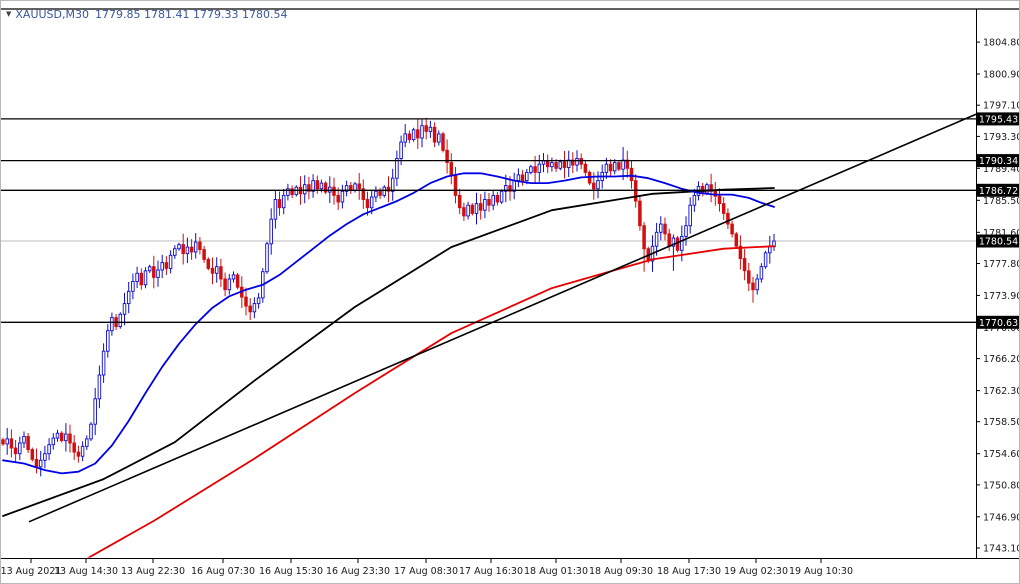 The width and height of the screenshot is (1020, 584). Describe the element at coordinates (1001, 169) in the screenshot. I see `price-tick-label: 1789.40` at that location.